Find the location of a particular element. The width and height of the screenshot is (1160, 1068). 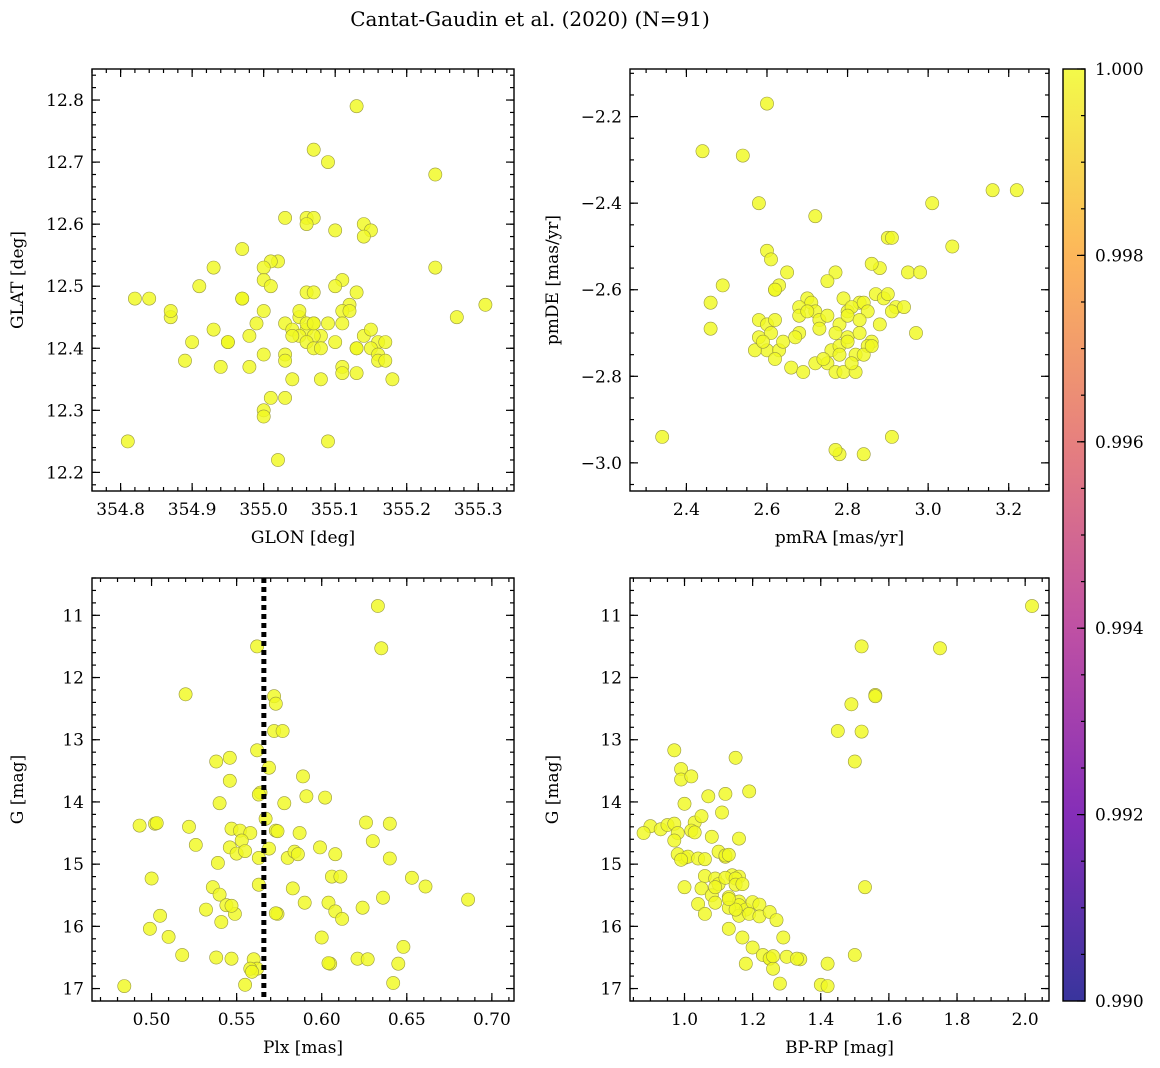

x-tick-label: 2.6 is located at coordinates (766, 510).